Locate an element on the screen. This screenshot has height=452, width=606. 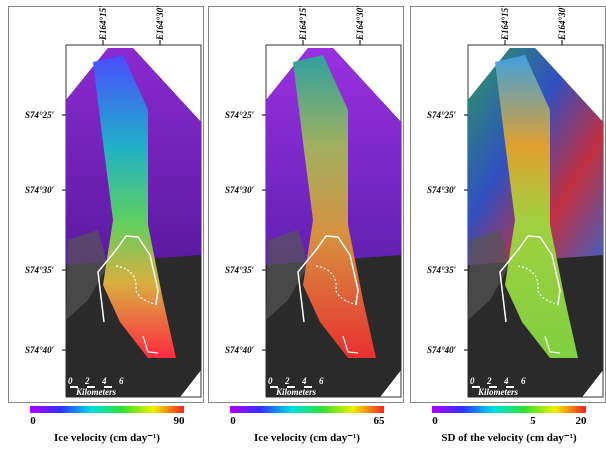
colorbar-label: SD of the velocity (cm day⁻¹) is located at coordinates (509, 438).